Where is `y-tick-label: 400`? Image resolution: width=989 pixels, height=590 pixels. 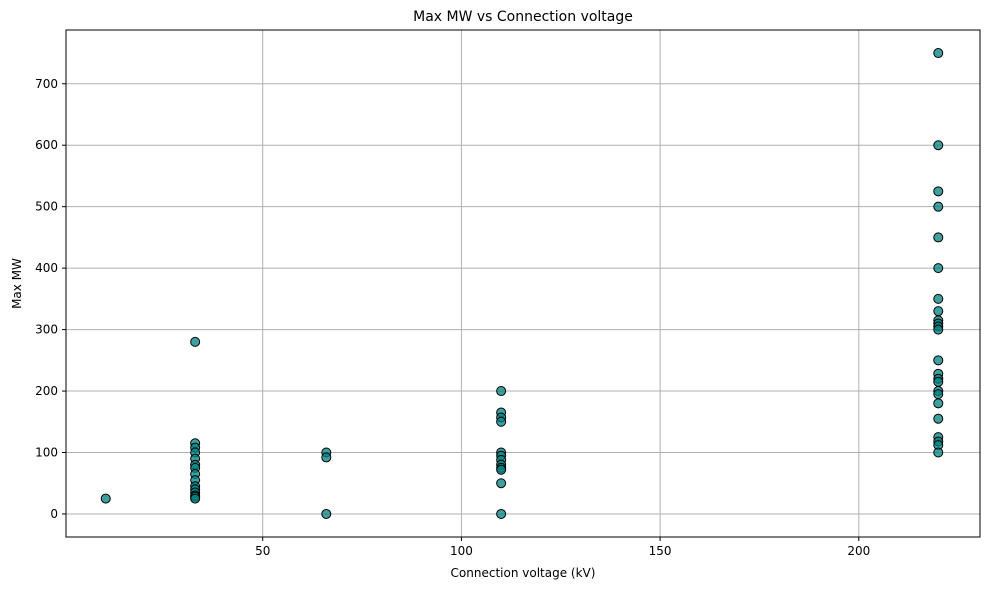 y-tick-label: 400 is located at coordinates (46, 268).